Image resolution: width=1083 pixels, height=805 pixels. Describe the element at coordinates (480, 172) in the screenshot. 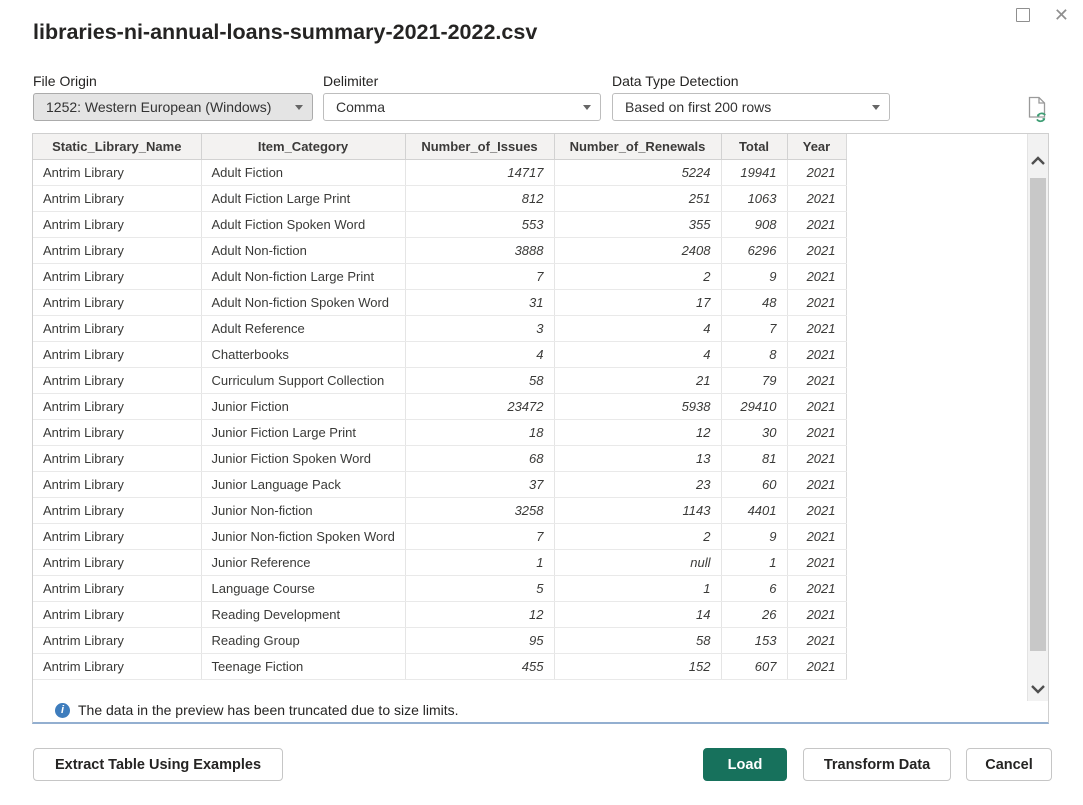

I see `table-cell: 14717` at that location.